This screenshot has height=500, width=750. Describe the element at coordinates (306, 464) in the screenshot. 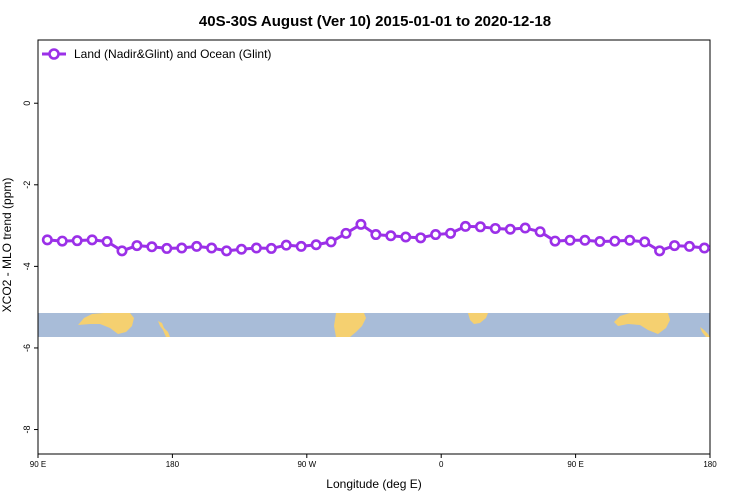

I see `x-tick-label: 90 W` at that location.